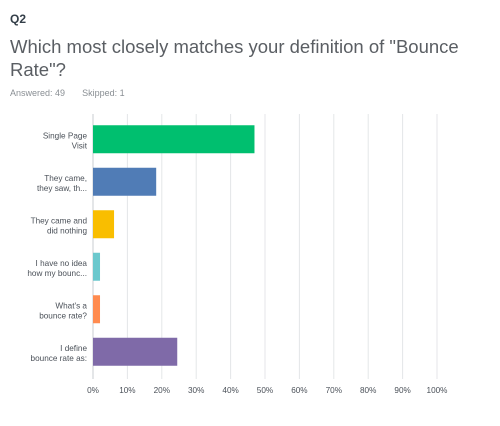 The width and height of the screenshot is (500, 426). Describe the element at coordinates (59, 353) in the screenshot. I see `category-label: I define bounce rate as:` at that location.